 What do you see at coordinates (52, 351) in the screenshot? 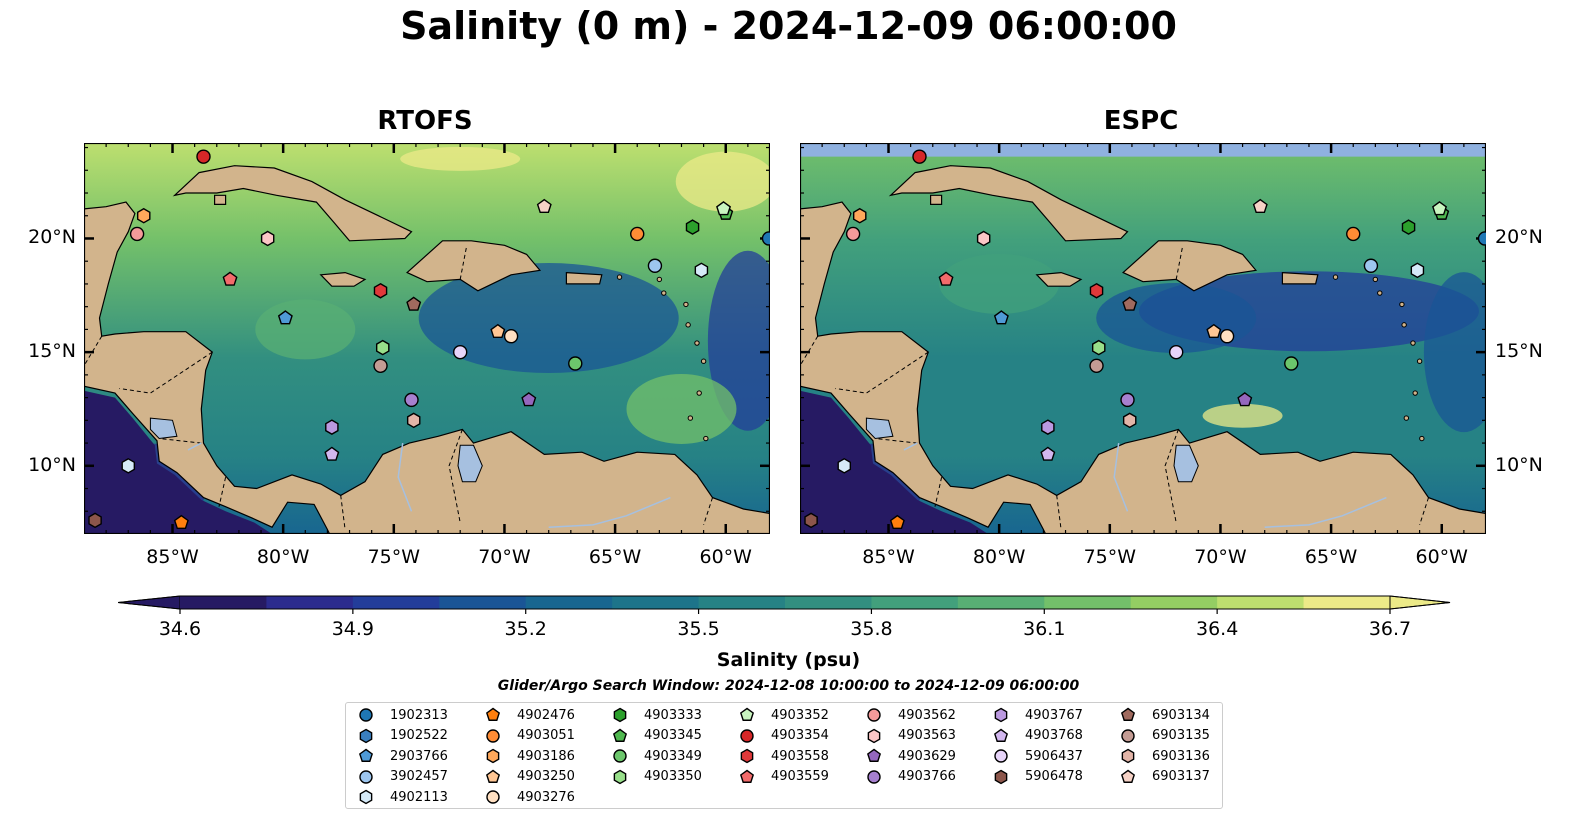
I see `y-tick-label-left: 15°N` at bounding box center [52, 351].